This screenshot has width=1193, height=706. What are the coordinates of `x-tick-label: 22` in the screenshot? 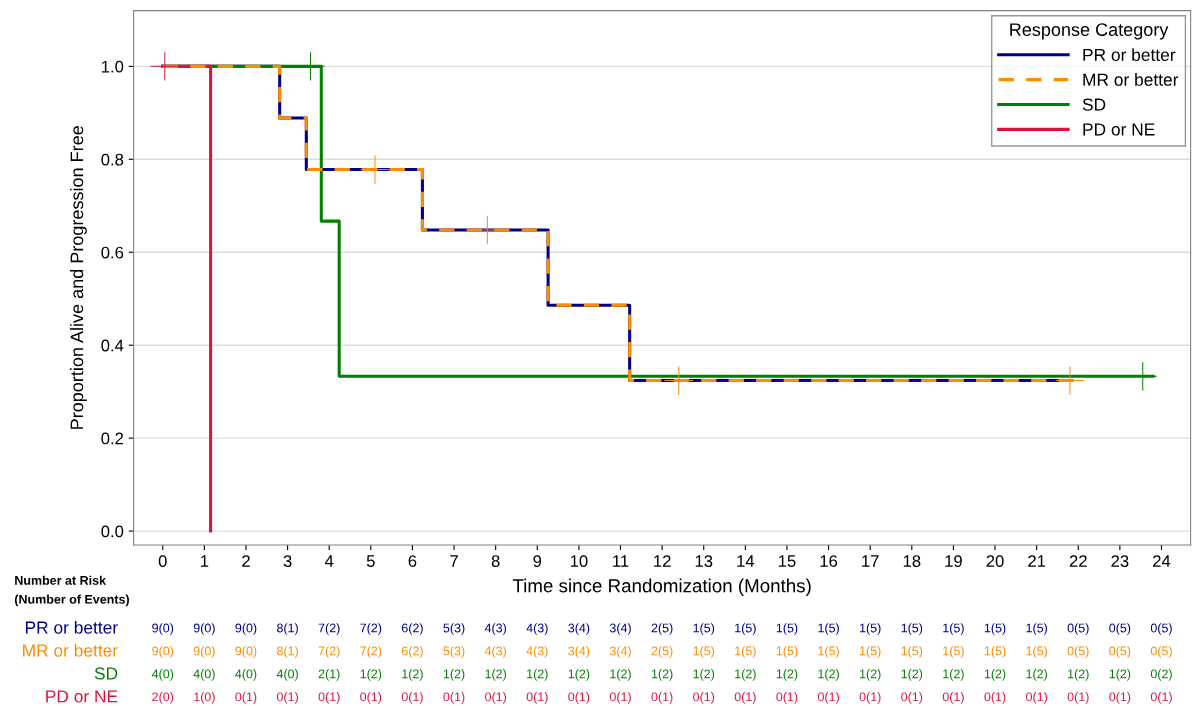 It's located at (1078, 561).